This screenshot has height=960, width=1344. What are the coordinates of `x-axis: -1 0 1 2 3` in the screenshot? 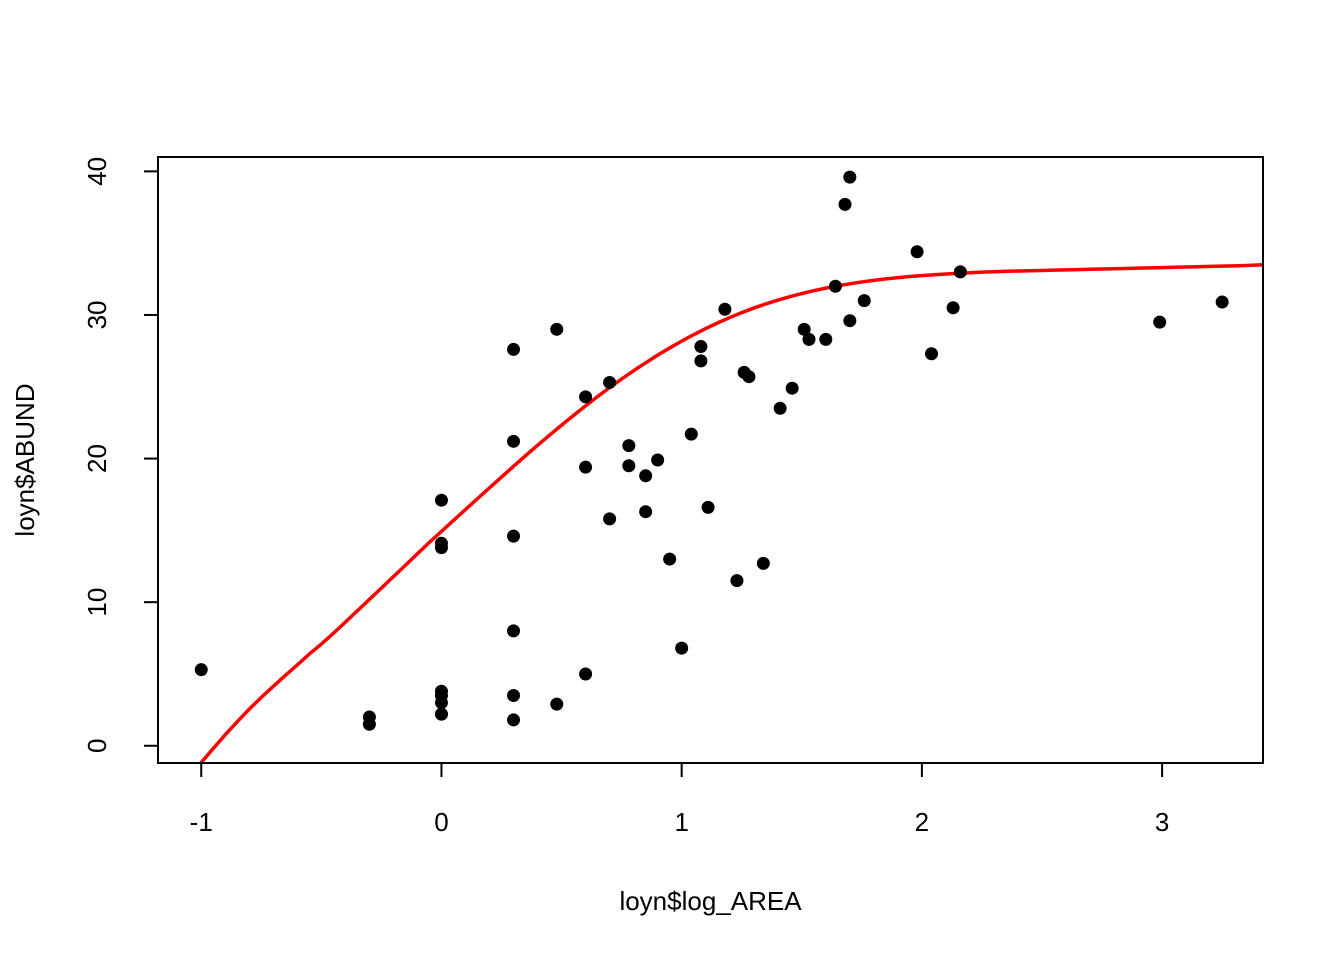 It's located at (679, 799).